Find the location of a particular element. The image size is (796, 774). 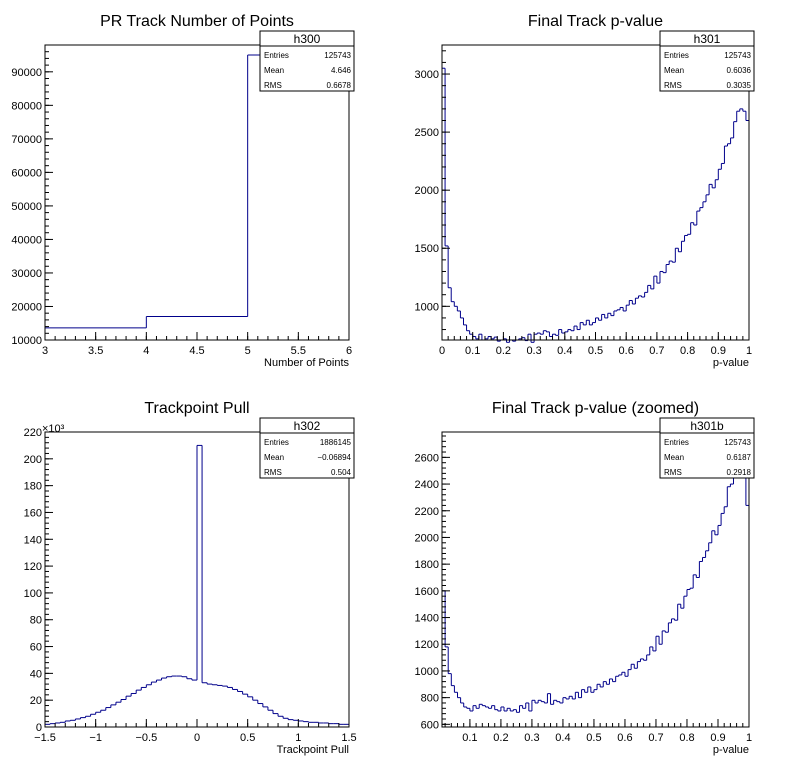

x-tick-label: 4.5 is located at coordinates (196, 351).